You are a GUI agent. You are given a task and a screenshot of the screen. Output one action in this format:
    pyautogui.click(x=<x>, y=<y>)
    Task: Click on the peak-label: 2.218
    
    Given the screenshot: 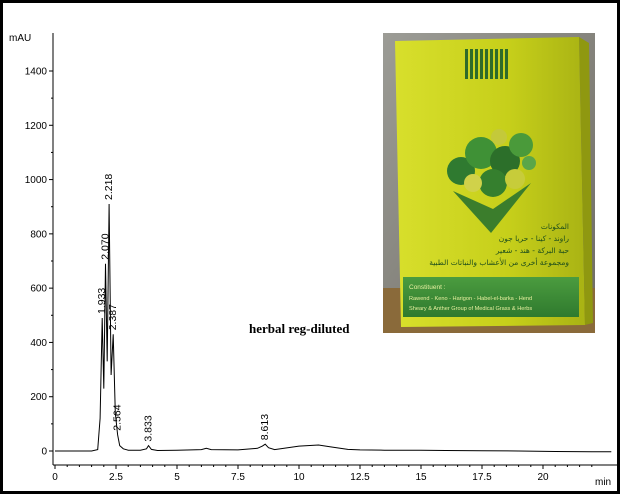 What is the action you would take?
    pyautogui.click(x=109, y=187)
    